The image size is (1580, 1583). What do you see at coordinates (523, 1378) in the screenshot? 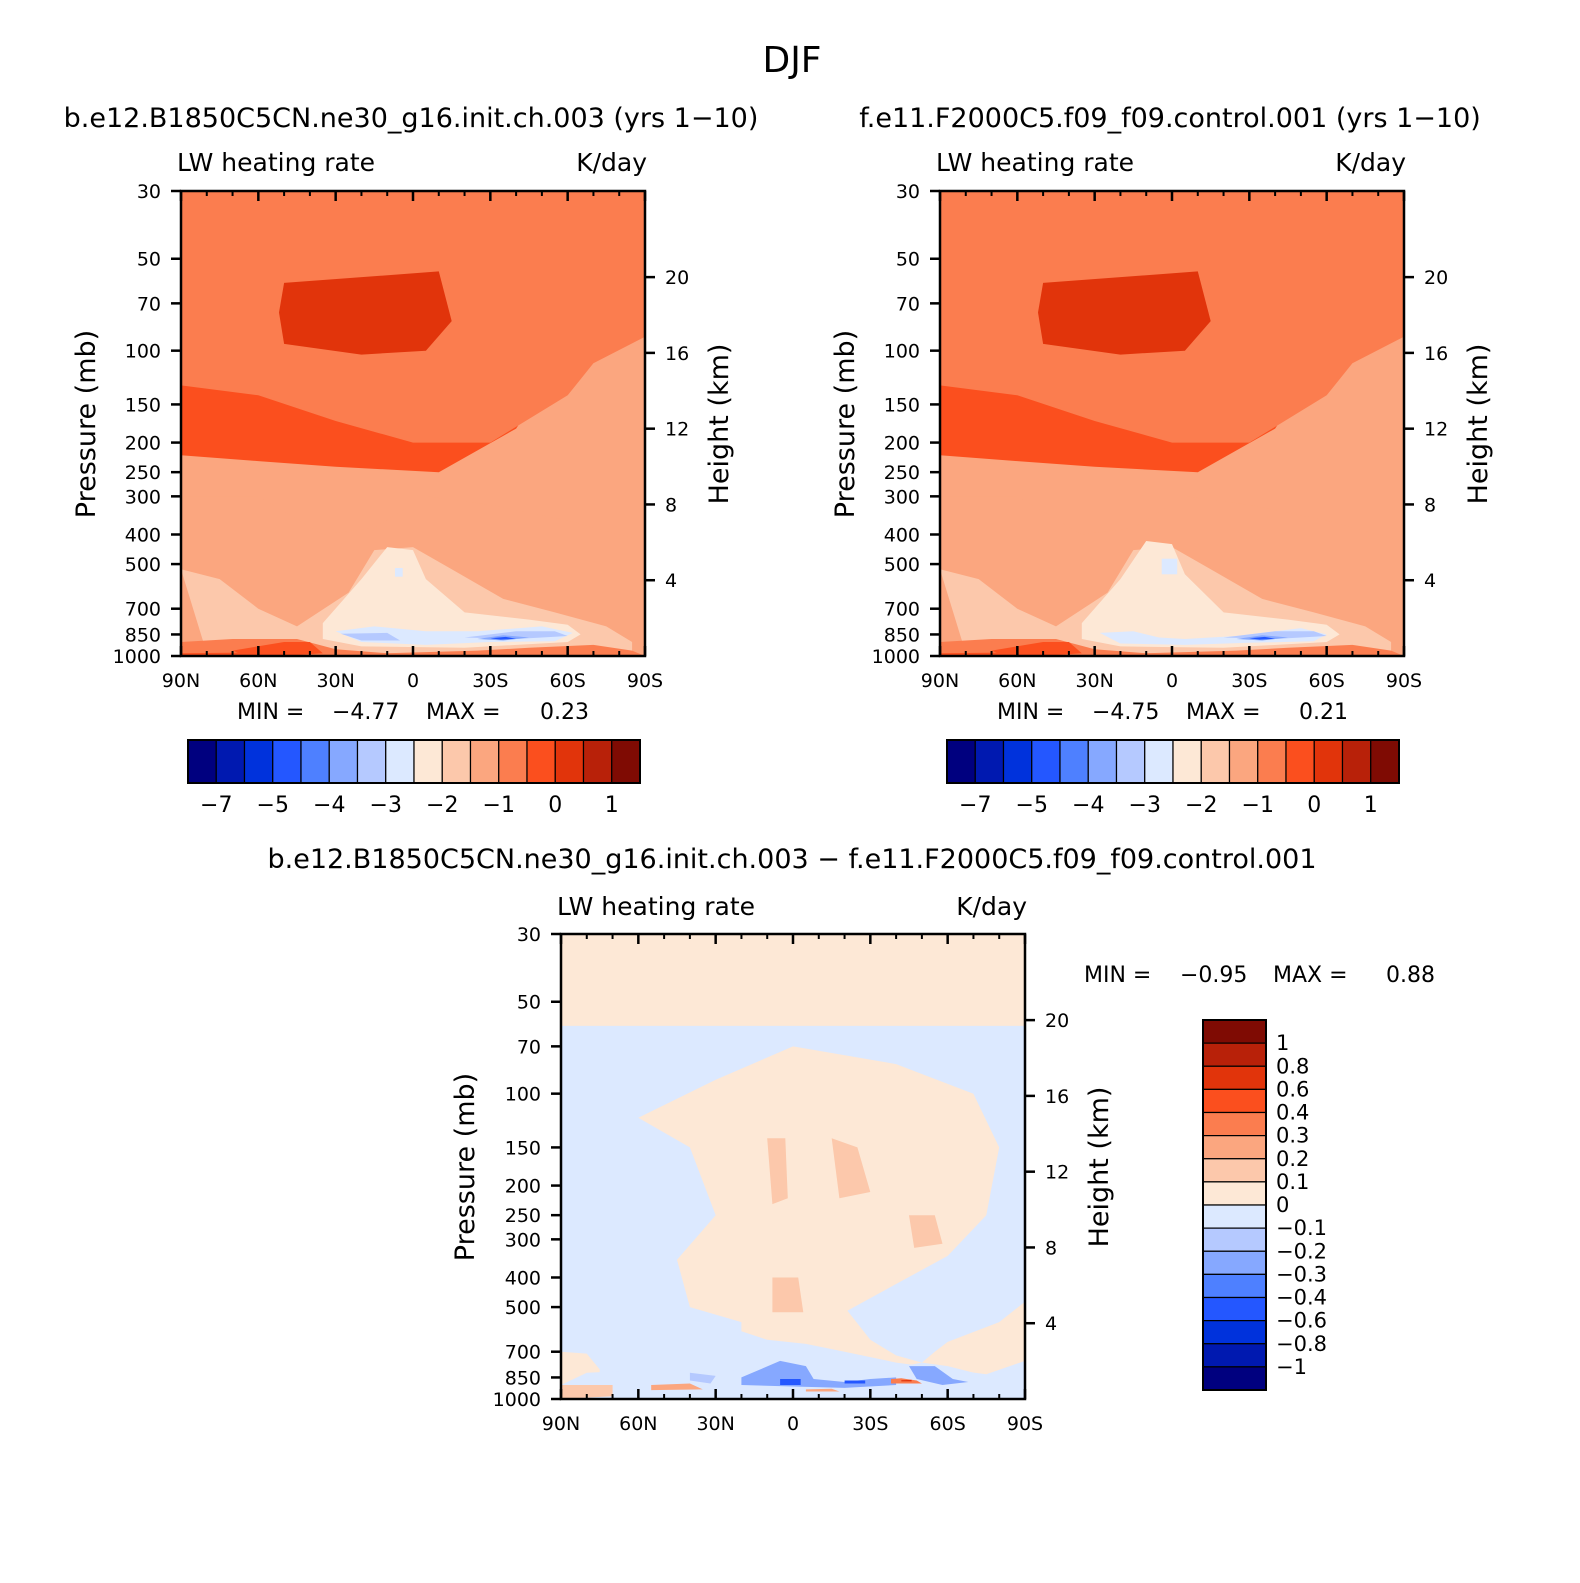
I see `y-tick-label: 850` at bounding box center [523, 1378].